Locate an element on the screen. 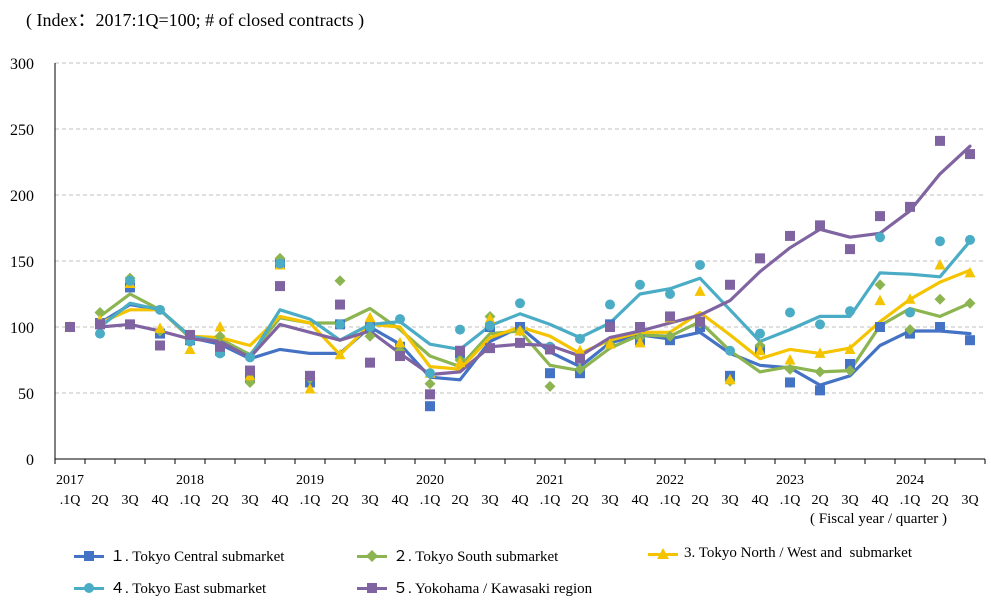  x-year-label: 2021 is located at coordinates (550, 480).